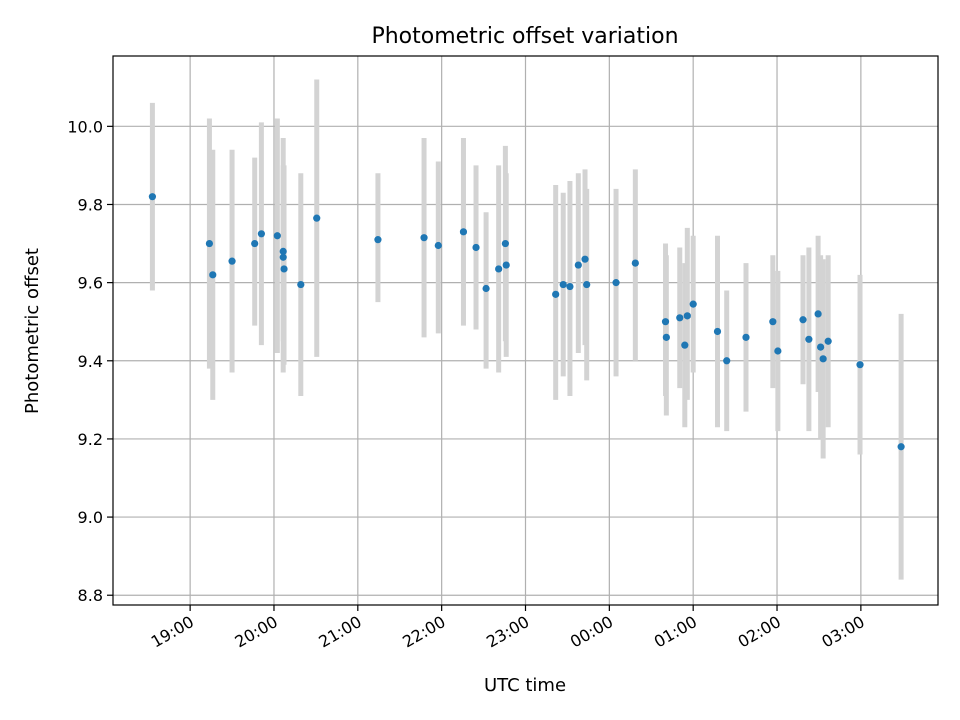  Describe the element at coordinates (842, 632) in the screenshot. I see `x-tick-label-8: 03:00` at that location.